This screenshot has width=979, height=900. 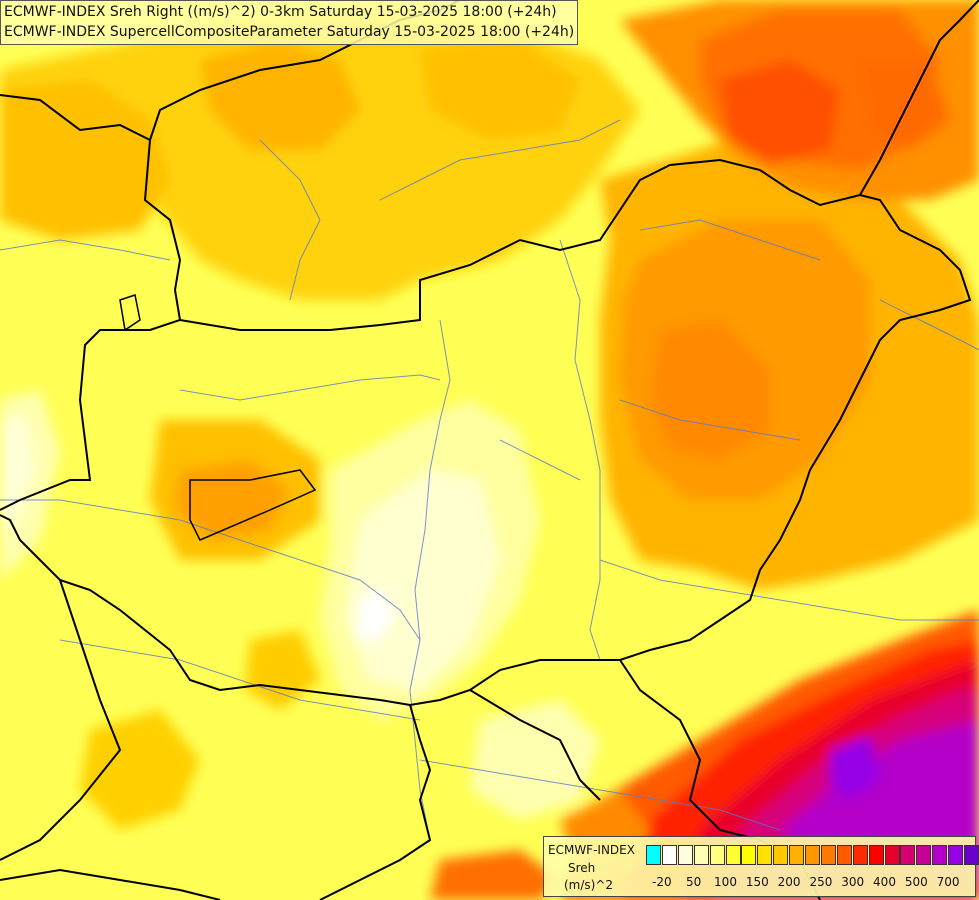 I want to click on legend-tick-label: 300, so click(x=853, y=882).